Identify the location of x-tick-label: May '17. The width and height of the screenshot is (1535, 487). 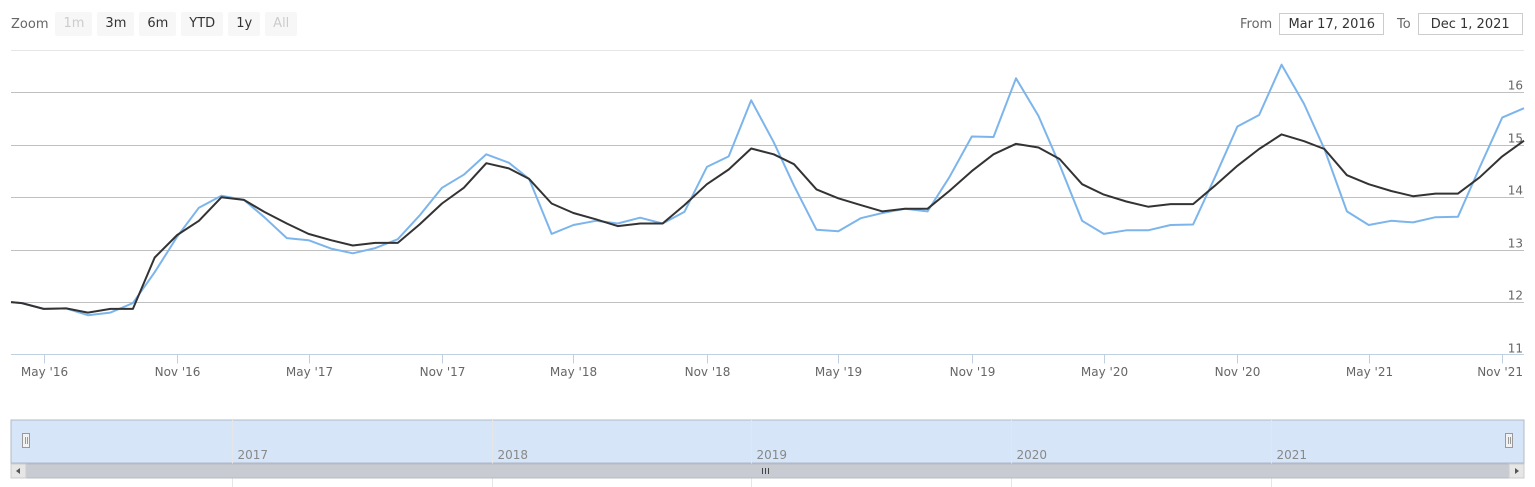
(309, 372).